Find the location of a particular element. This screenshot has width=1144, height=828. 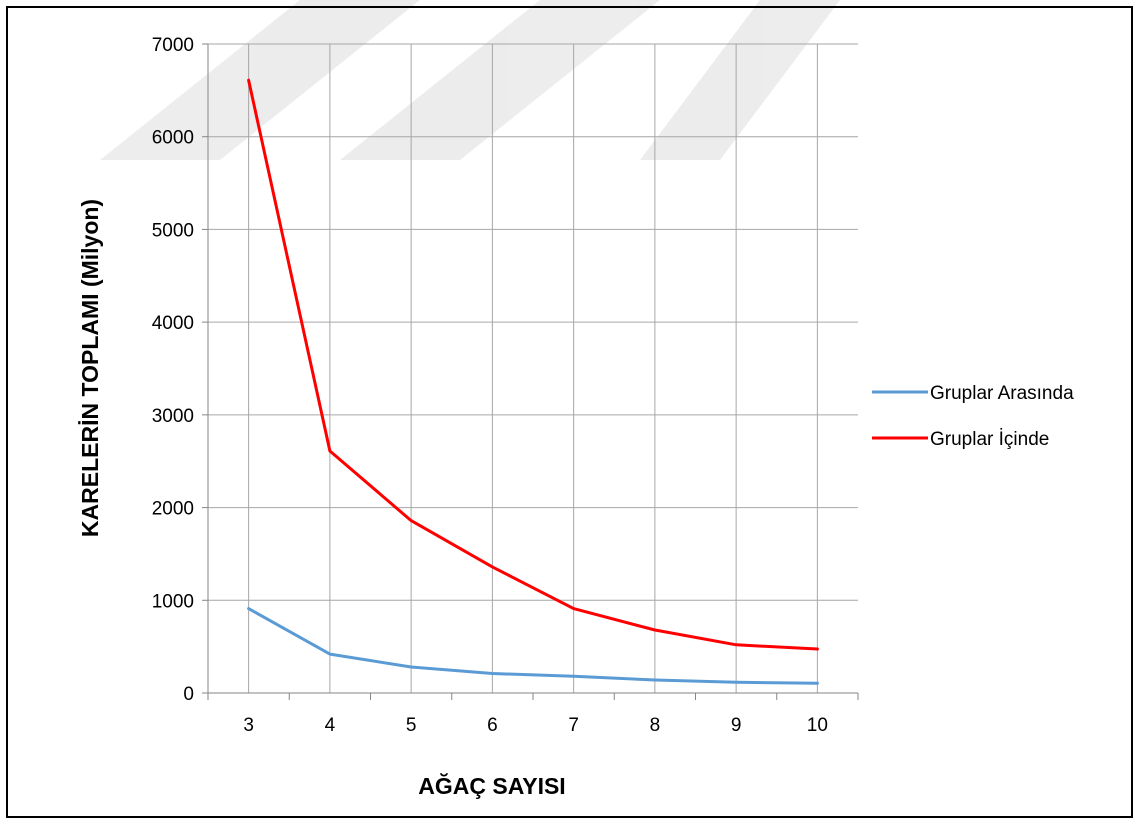

y-tick-label: 1000 is located at coordinates (173, 601).